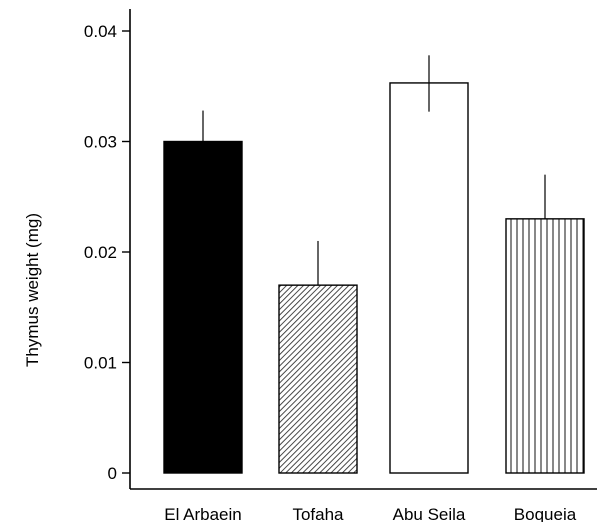 Image resolution: width=612 pixels, height=522 pixels. What do you see at coordinates (112, 473) in the screenshot?
I see `y-tick-label: 0` at bounding box center [112, 473].